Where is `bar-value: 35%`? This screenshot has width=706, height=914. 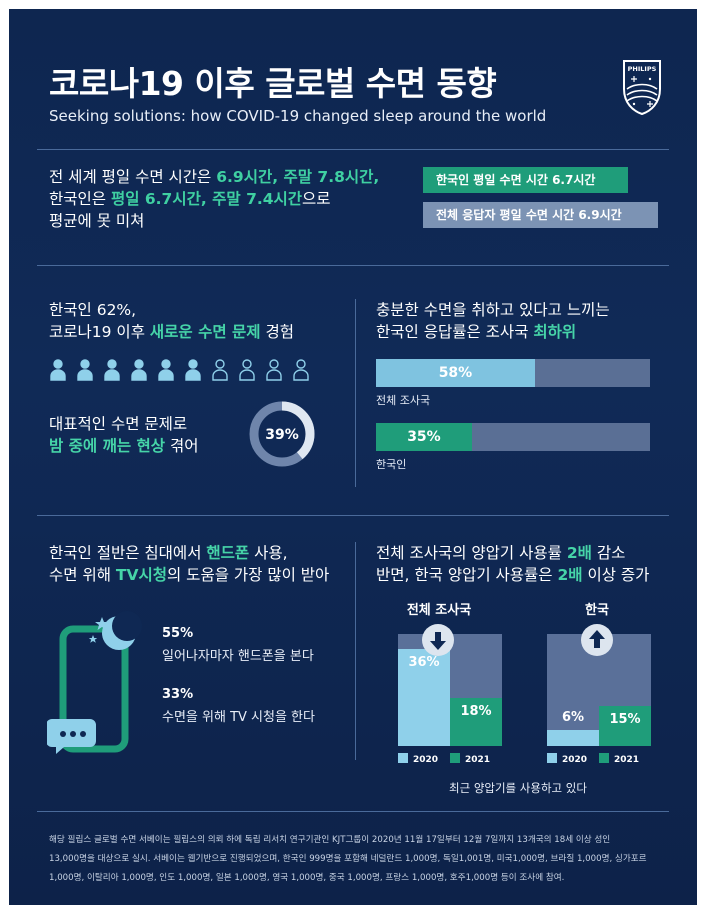 bar-value: 35% is located at coordinates (424, 437).